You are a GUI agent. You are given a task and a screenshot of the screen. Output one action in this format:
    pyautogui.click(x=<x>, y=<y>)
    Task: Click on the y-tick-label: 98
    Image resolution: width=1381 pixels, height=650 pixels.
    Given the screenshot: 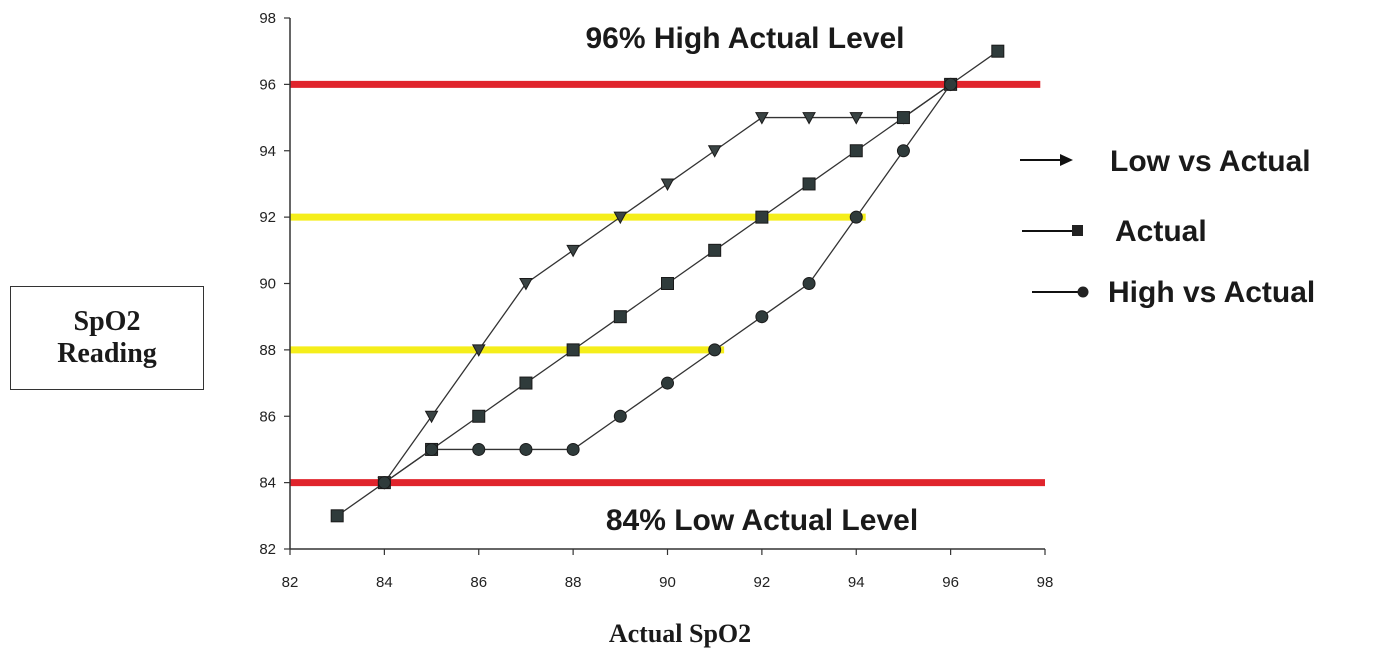 What is the action you would take?
    pyautogui.click(x=267, y=18)
    